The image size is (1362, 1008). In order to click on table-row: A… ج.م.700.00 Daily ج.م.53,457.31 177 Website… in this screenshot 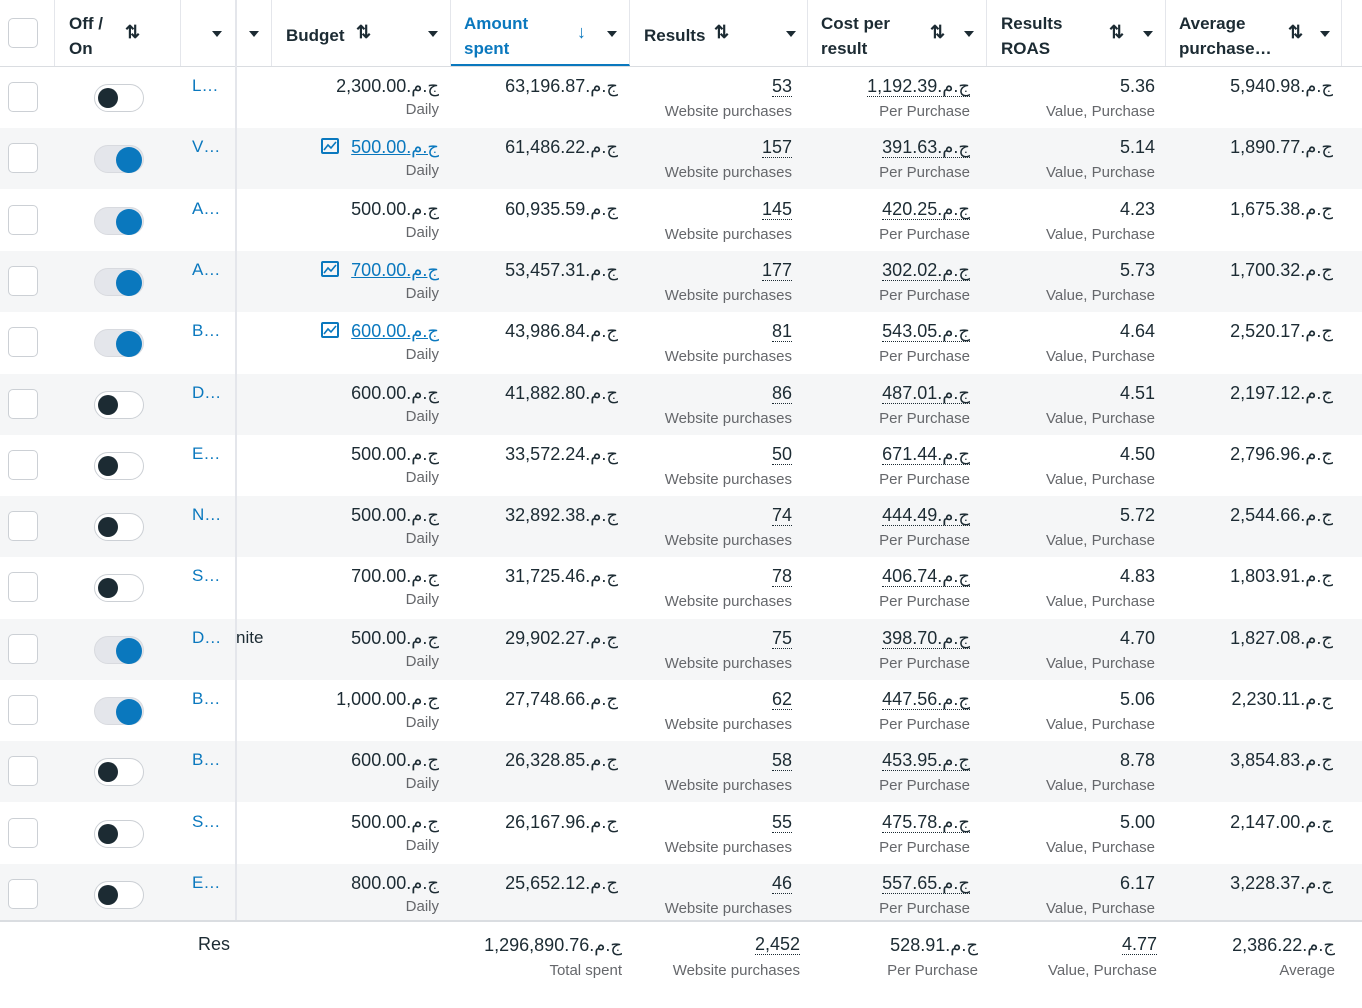, I will do `click(681, 281)`.